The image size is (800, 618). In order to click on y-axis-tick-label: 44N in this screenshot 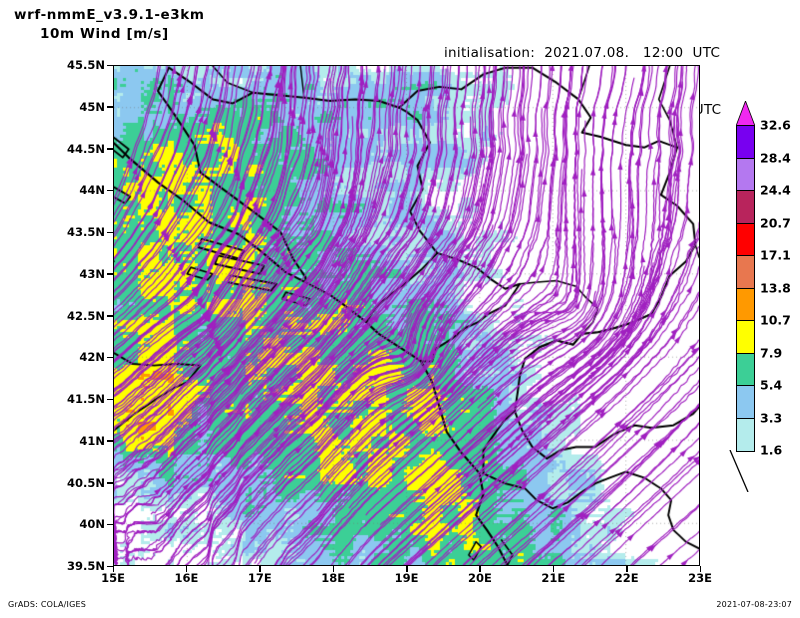, I will do `click(92, 190)`.